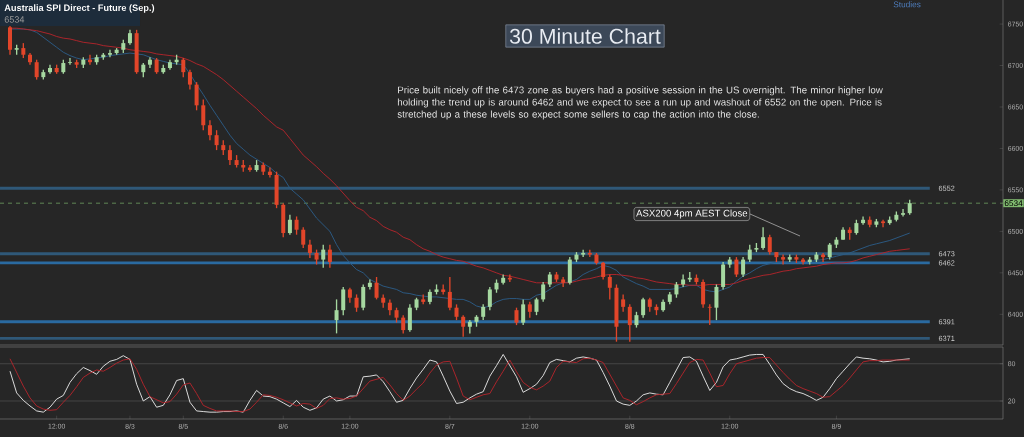  What do you see at coordinates (692, 214) in the screenshot?
I see `annotation: ASX200 4pm AEST Close` at bounding box center [692, 214].